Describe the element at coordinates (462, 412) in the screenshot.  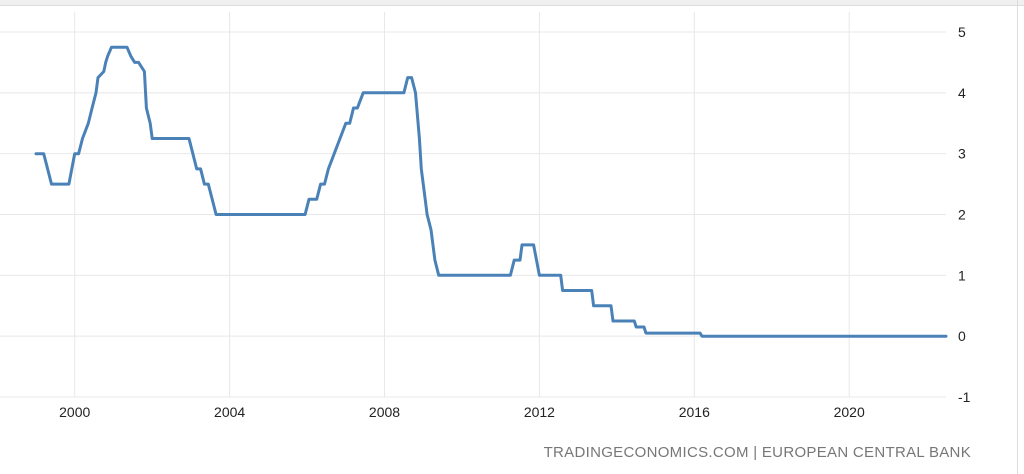
I see `x-axis-tick-labels: 2000 2004 2008 2012 2016 2020` at that location.